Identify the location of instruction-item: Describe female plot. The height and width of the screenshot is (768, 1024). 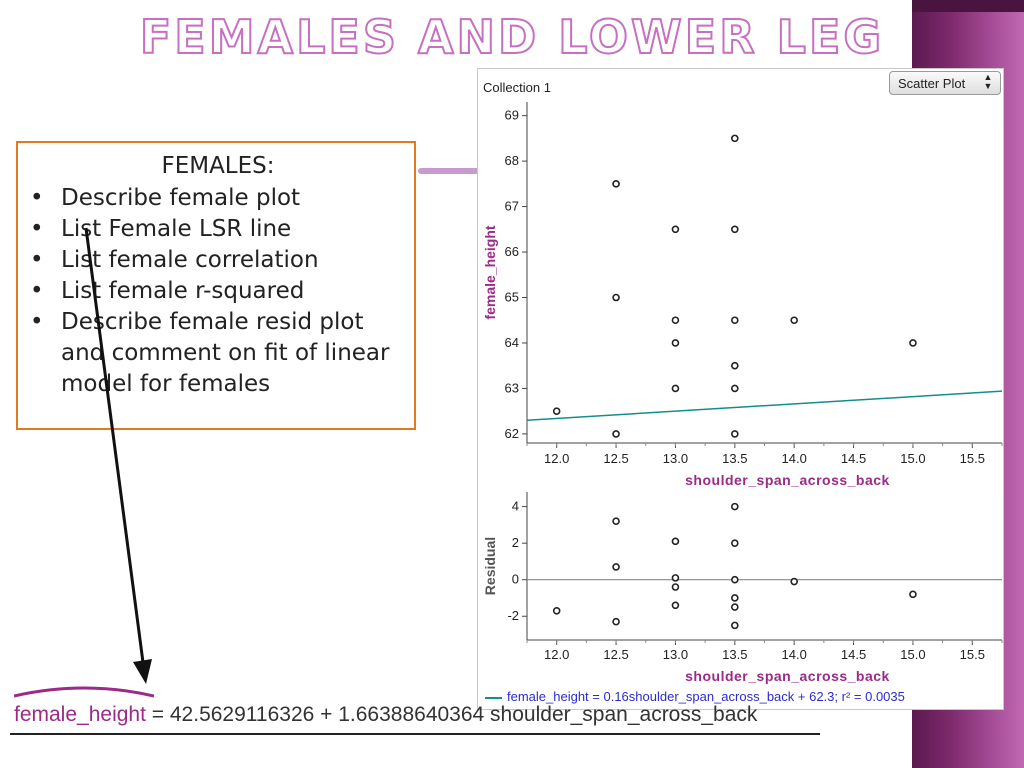
(214, 198).